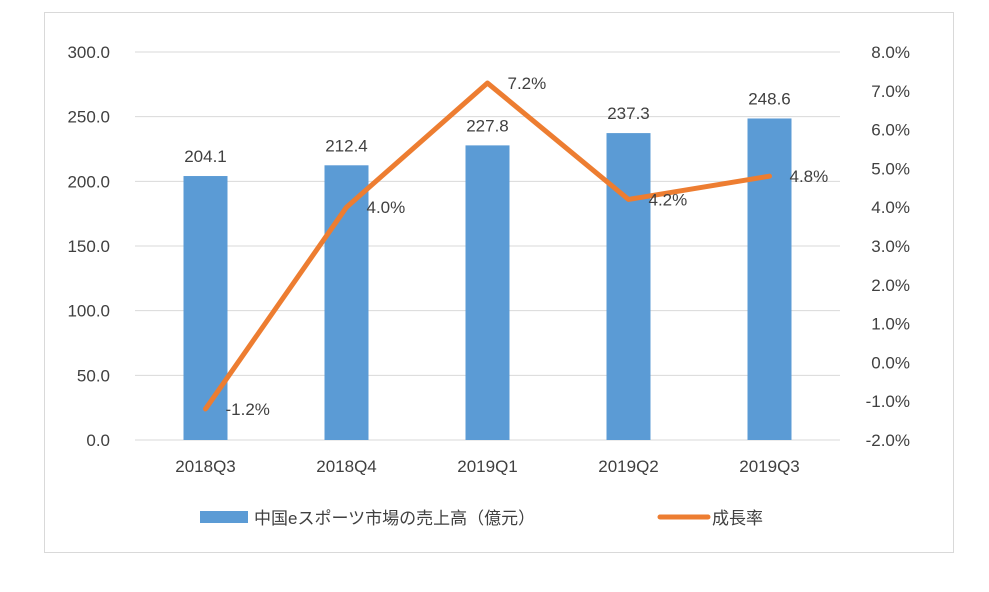  What do you see at coordinates (888, 401) in the screenshot?
I see `right-tick-label: -1.0%` at bounding box center [888, 401].